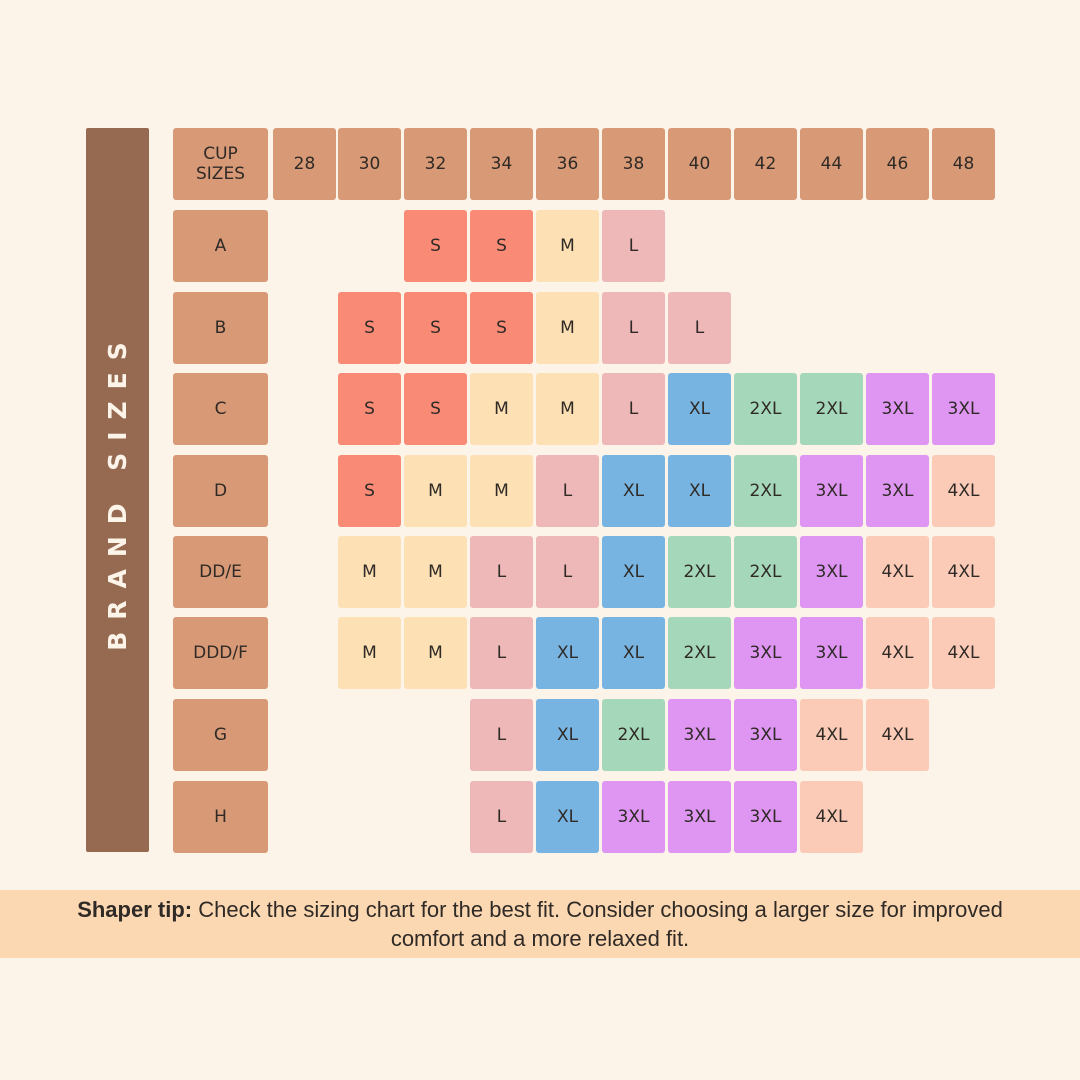  I want to click on band-size-header: 28, so click(304, 164).